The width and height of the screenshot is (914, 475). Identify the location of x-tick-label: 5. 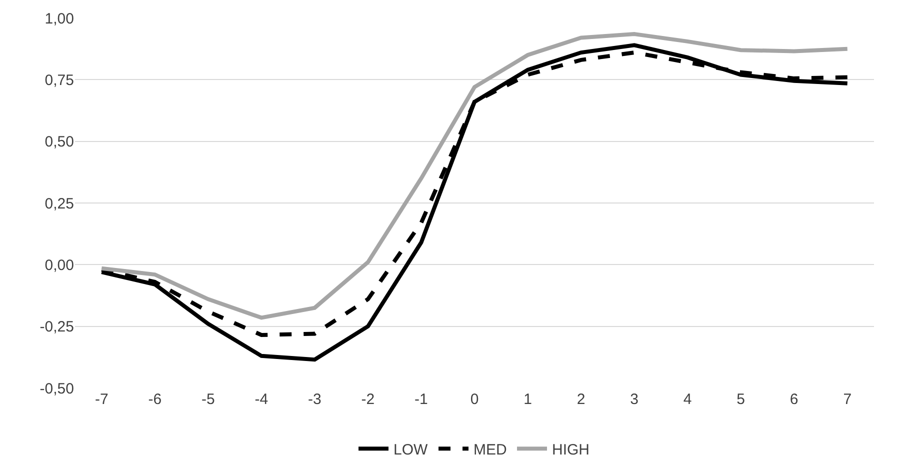
(740, 399).